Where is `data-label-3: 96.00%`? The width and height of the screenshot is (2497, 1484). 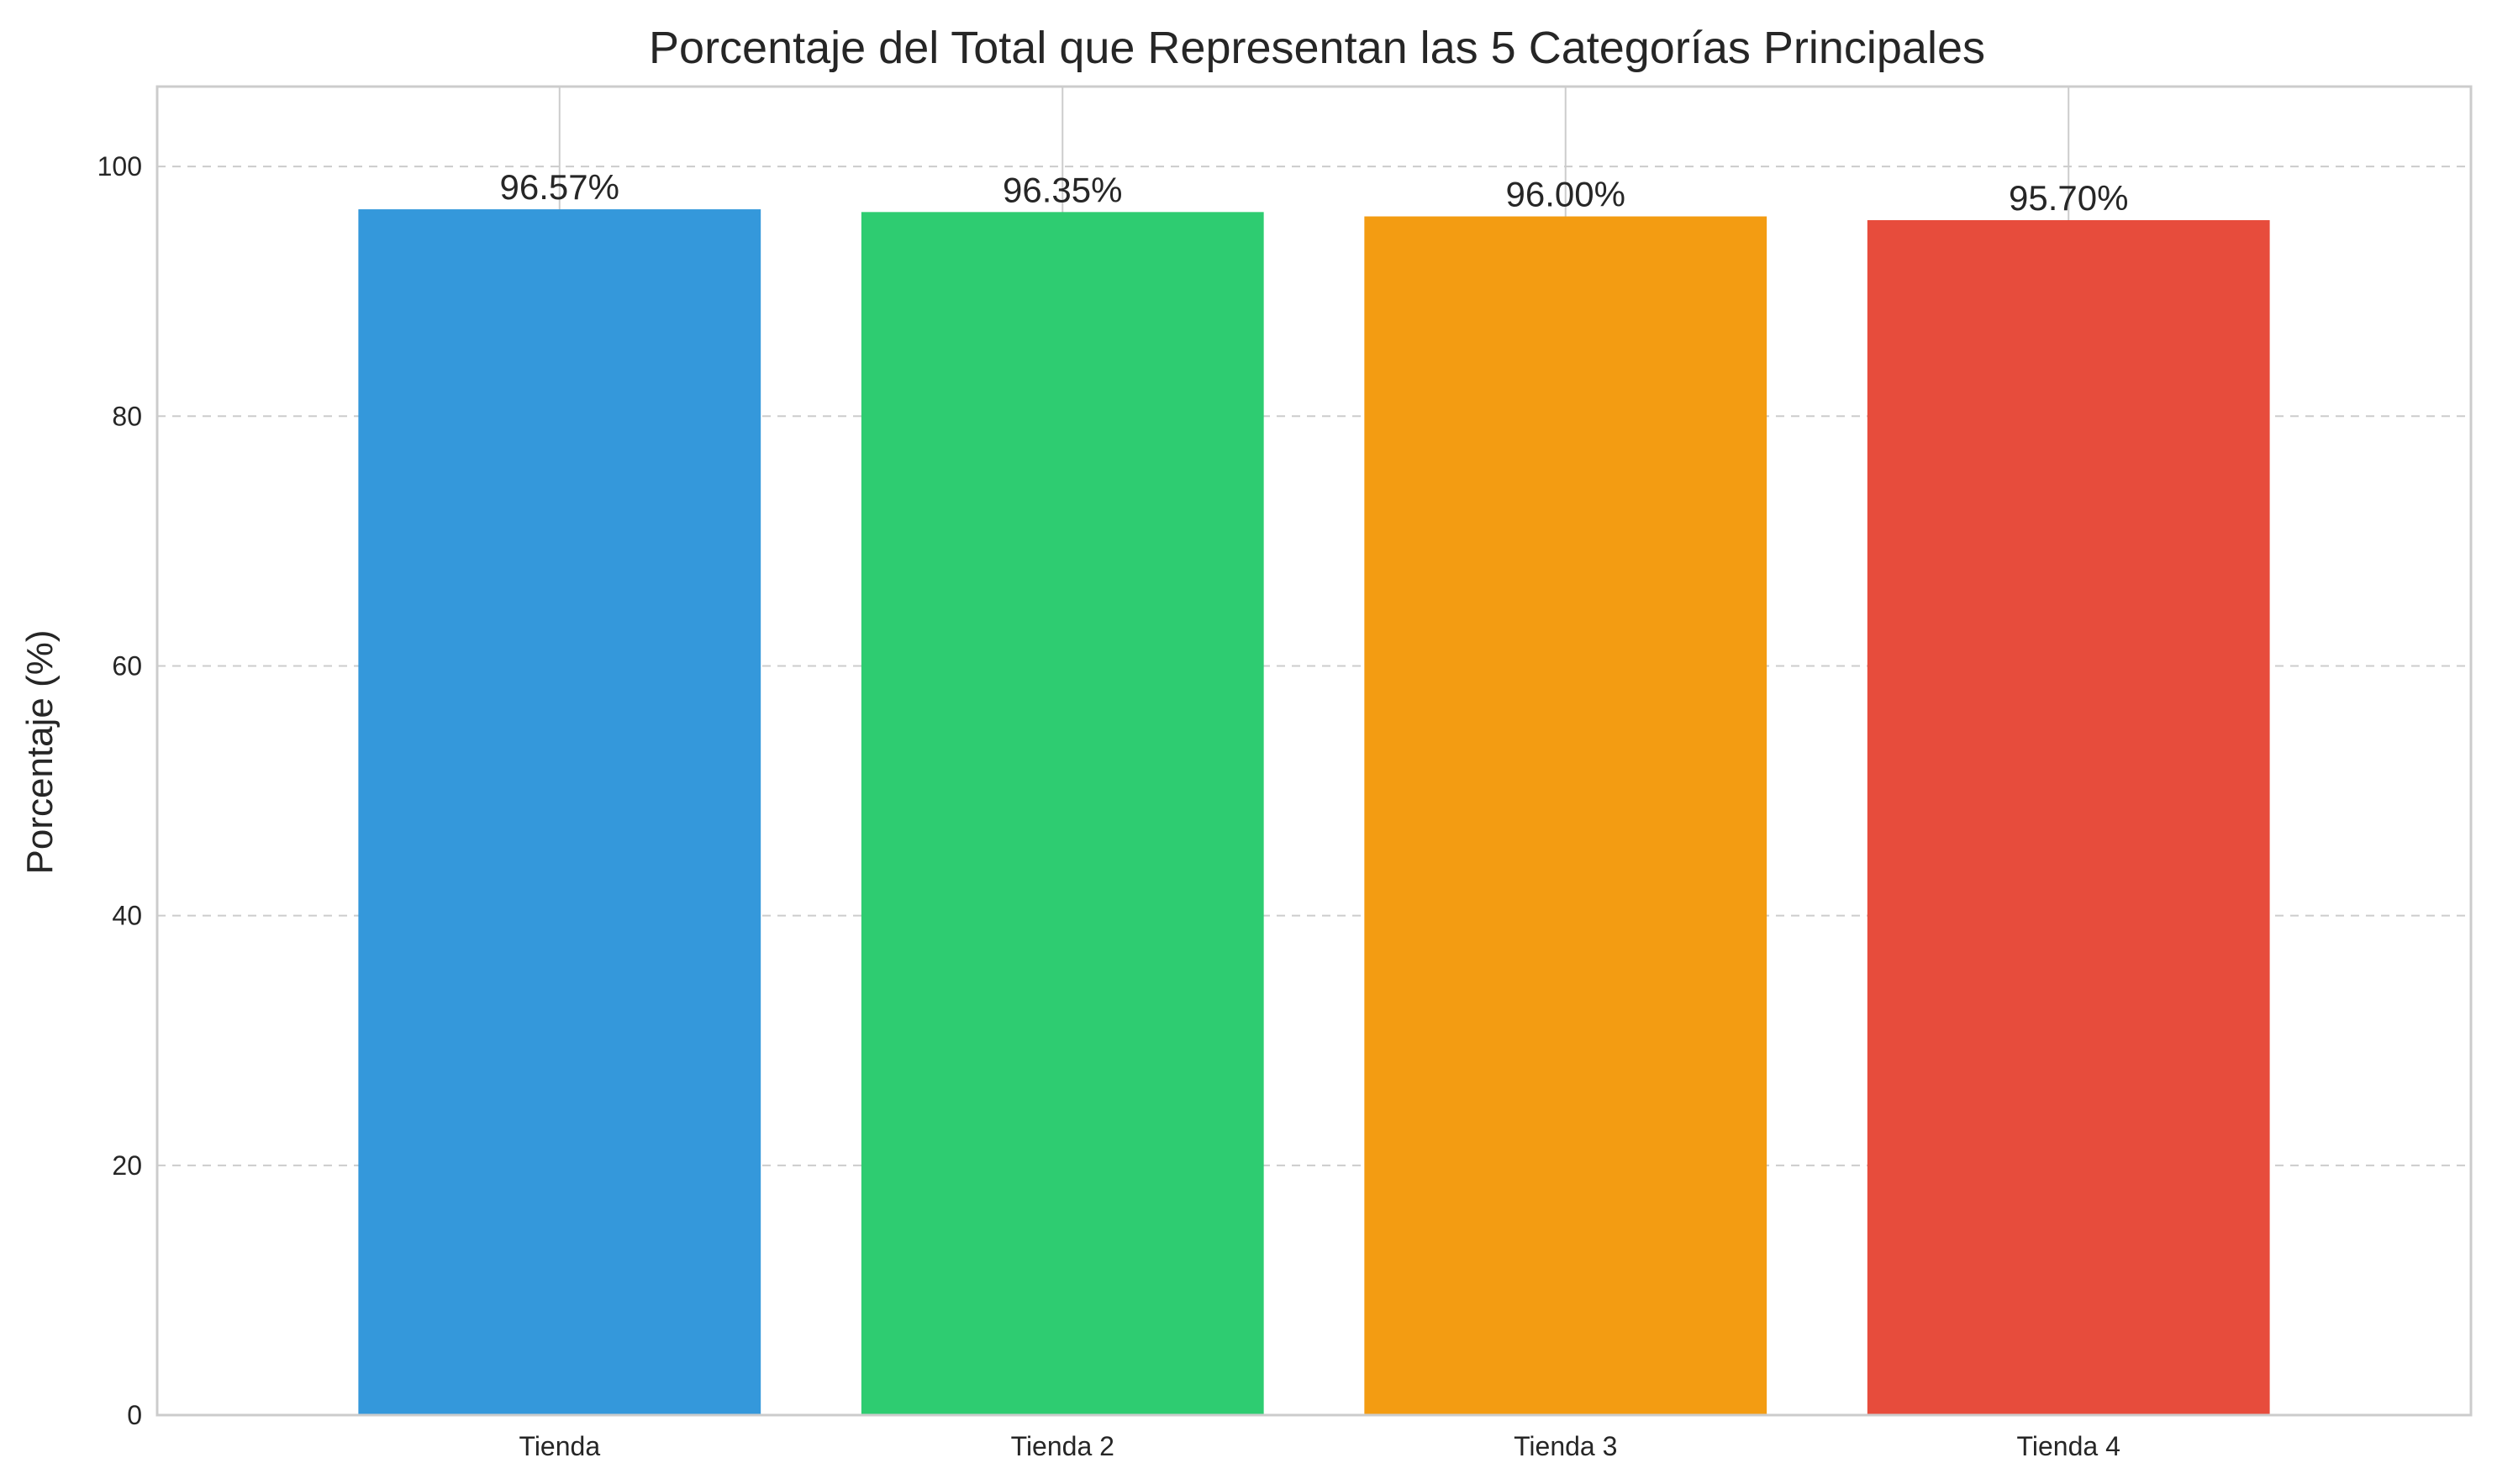 data-label-3: 96.00% is located at coordinates (1566, 194).